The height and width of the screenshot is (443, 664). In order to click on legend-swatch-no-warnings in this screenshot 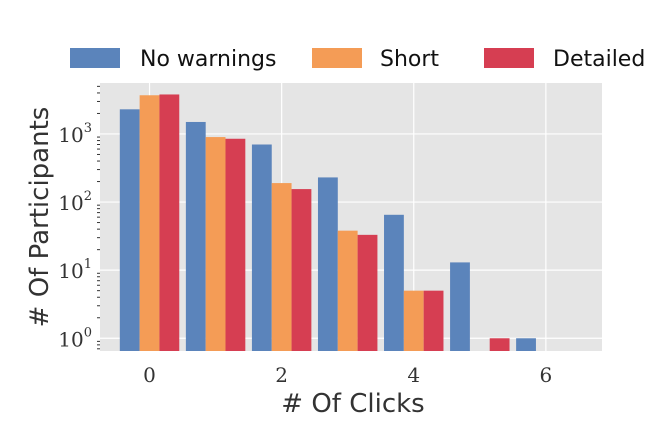, I will do `click(95, 58)`.